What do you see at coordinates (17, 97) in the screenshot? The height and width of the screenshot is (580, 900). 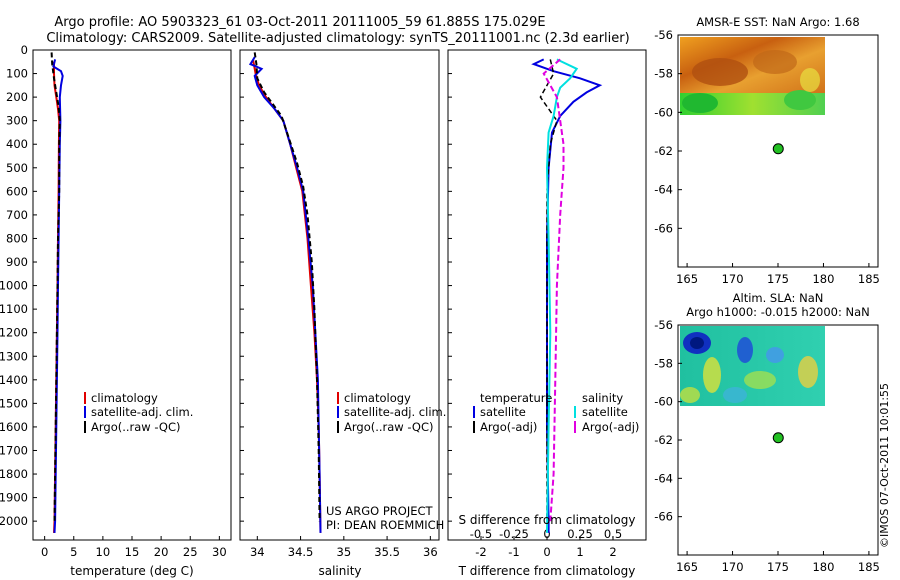 I see `depth-tick-label: 200` at bounding box center [17, 97].